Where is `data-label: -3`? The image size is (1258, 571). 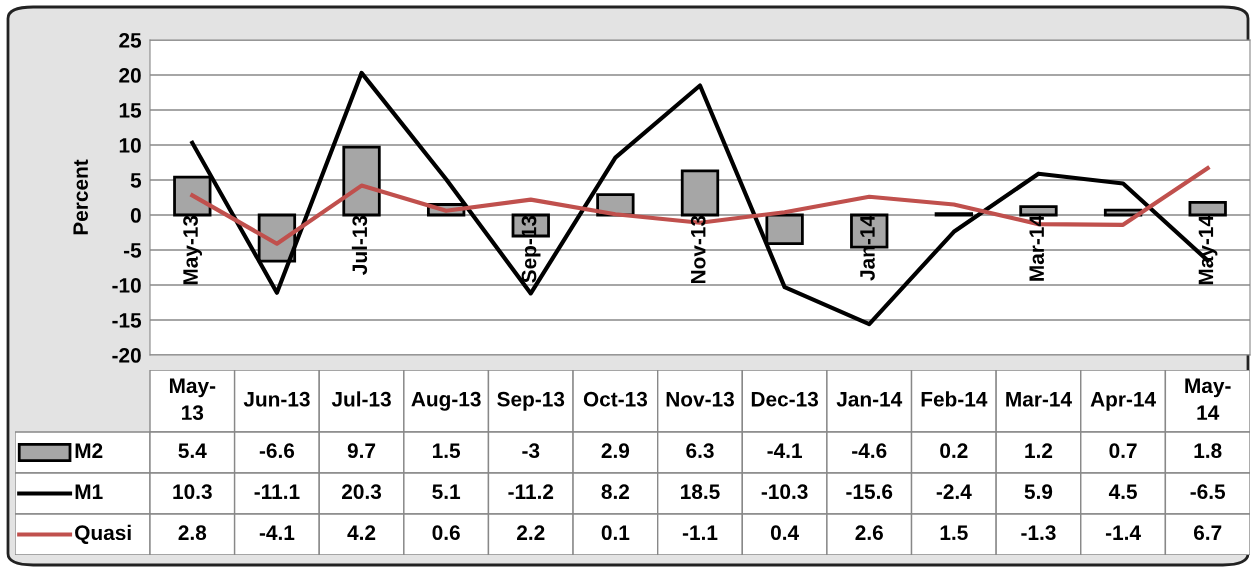
data-label: -3 is located at coordinates (531, 451).